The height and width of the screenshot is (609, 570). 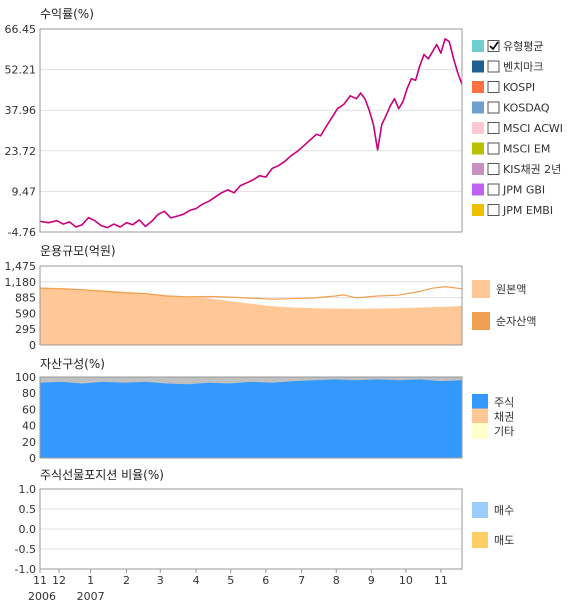 I want to click on y-tick-label: 80, so click(x=29, y=393).